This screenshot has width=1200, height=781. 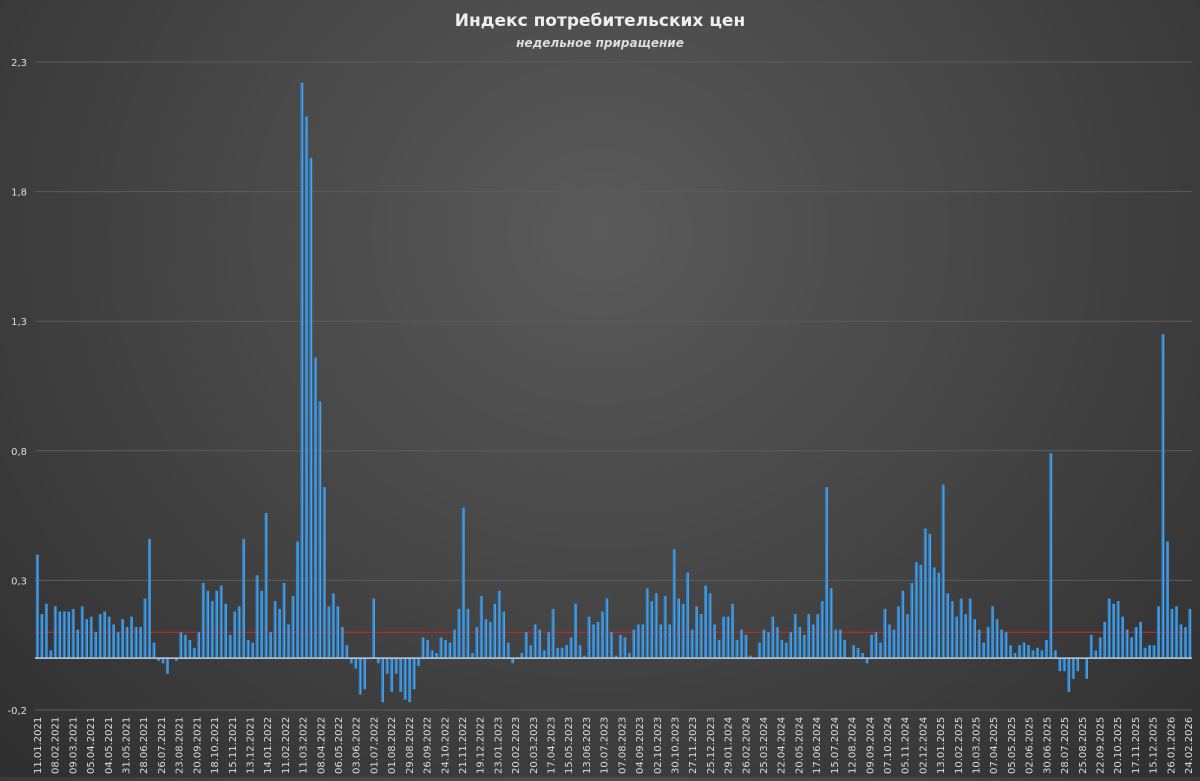 I want to click on x-tick-label: 04.09.2023, so click(x=640, y=745).